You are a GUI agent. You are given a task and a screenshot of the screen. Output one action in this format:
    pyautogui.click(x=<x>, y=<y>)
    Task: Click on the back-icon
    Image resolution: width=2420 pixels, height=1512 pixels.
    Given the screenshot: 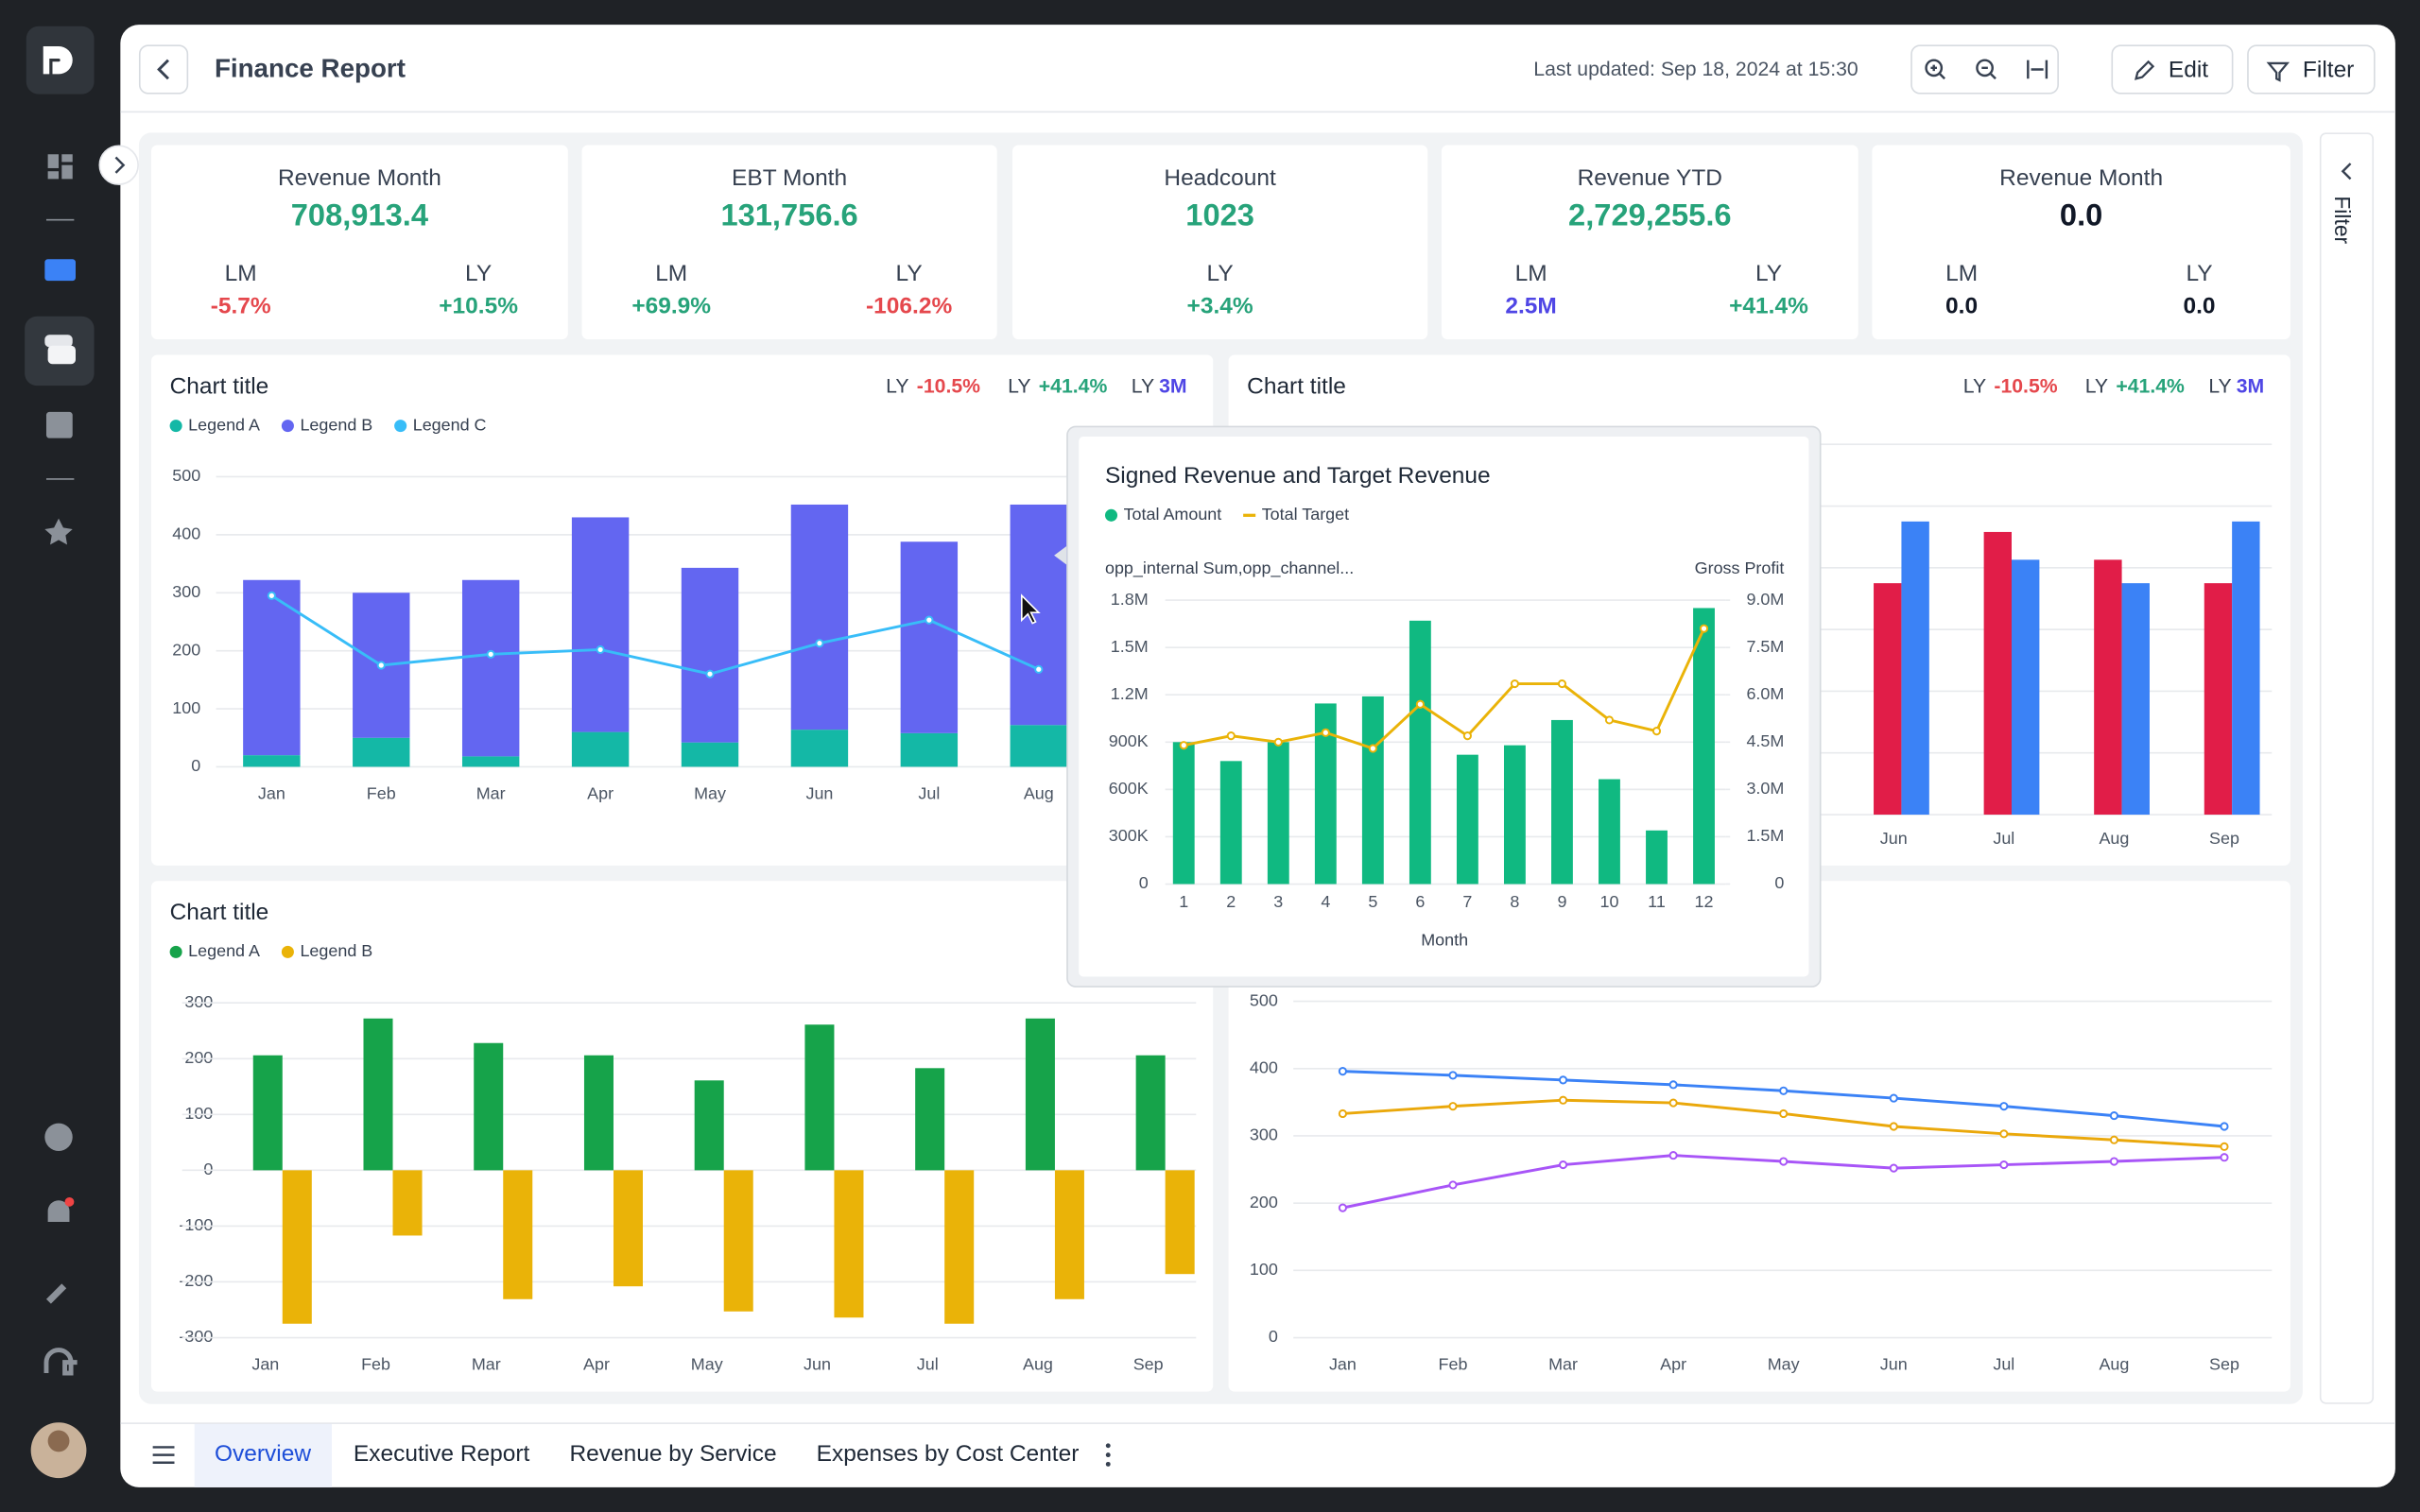 What is the action you would take?
    pyautogui.click(x=163, y=69)
    